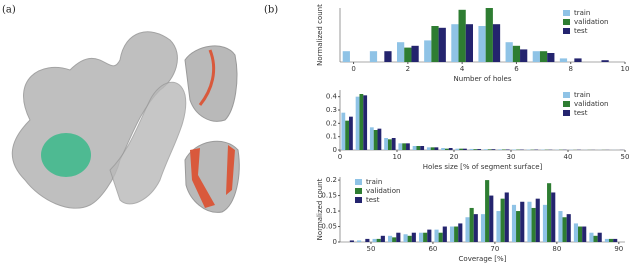  Describe the element at coordinates (556, 249) in the screenshot. I see `x-tick-label: 80` at that location.